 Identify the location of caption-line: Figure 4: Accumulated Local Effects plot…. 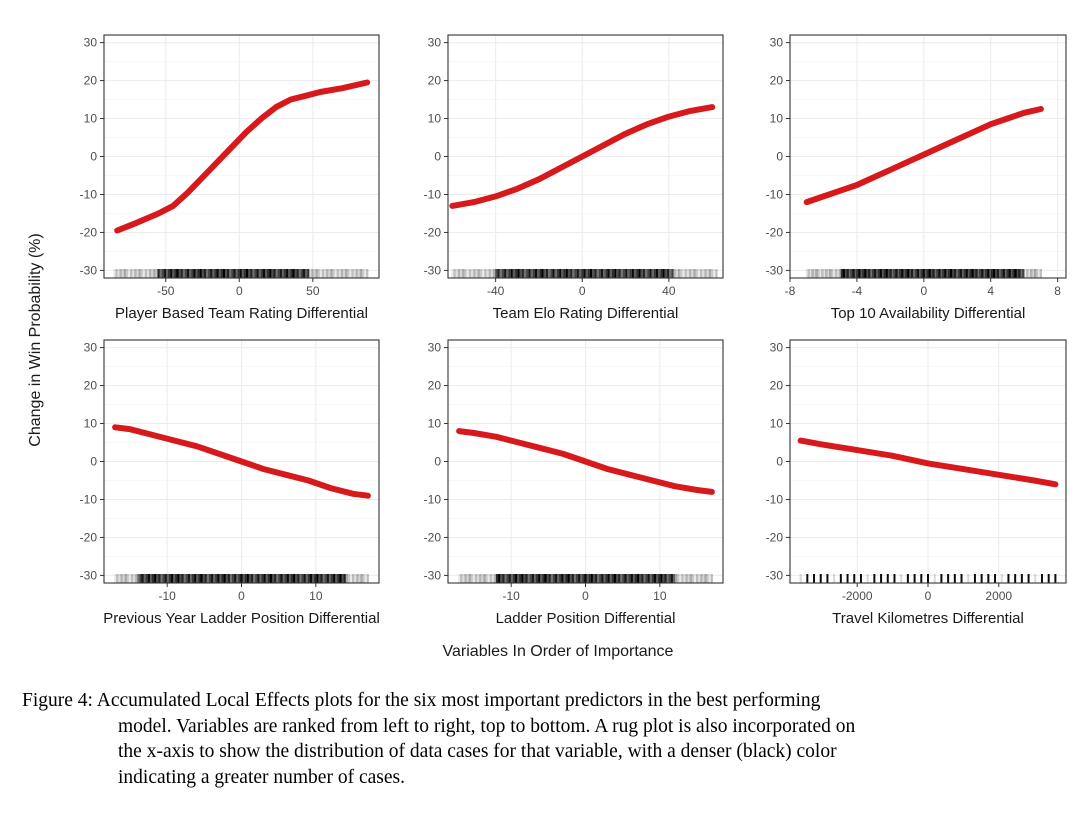
(421, 700).